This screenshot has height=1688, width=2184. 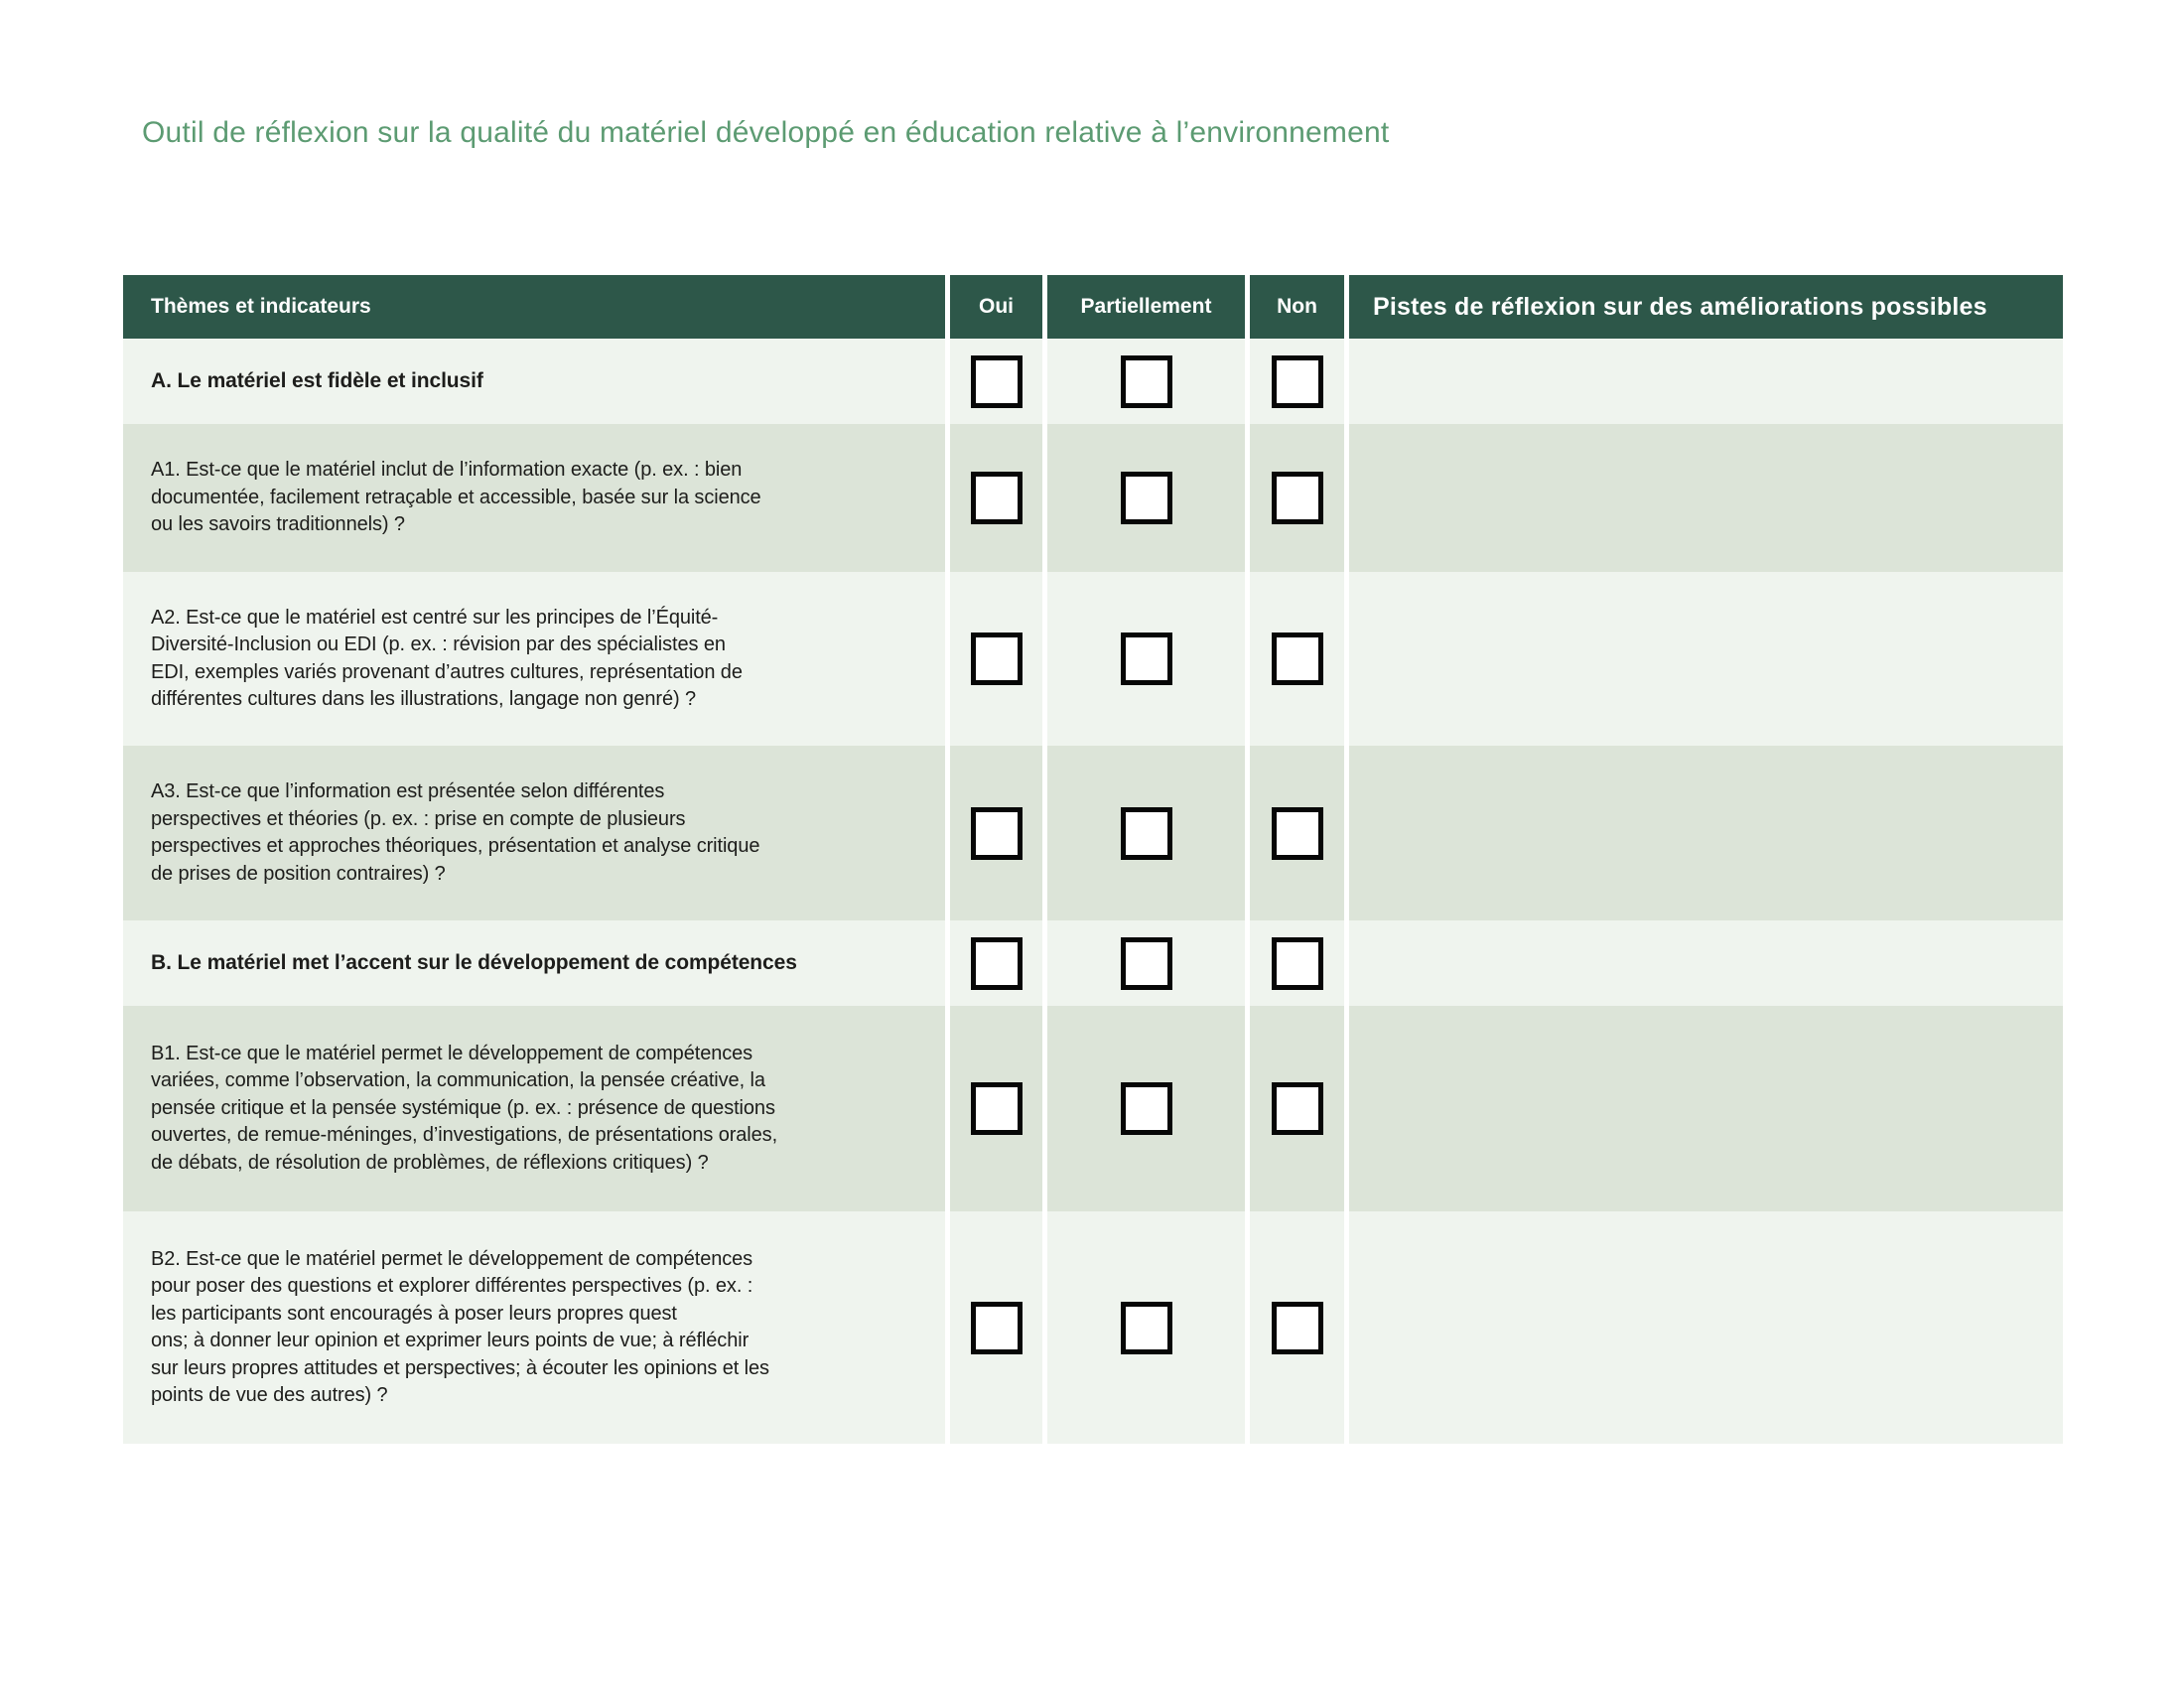 I want to click on column-header-non: Non, so click(x=1297, y=307).